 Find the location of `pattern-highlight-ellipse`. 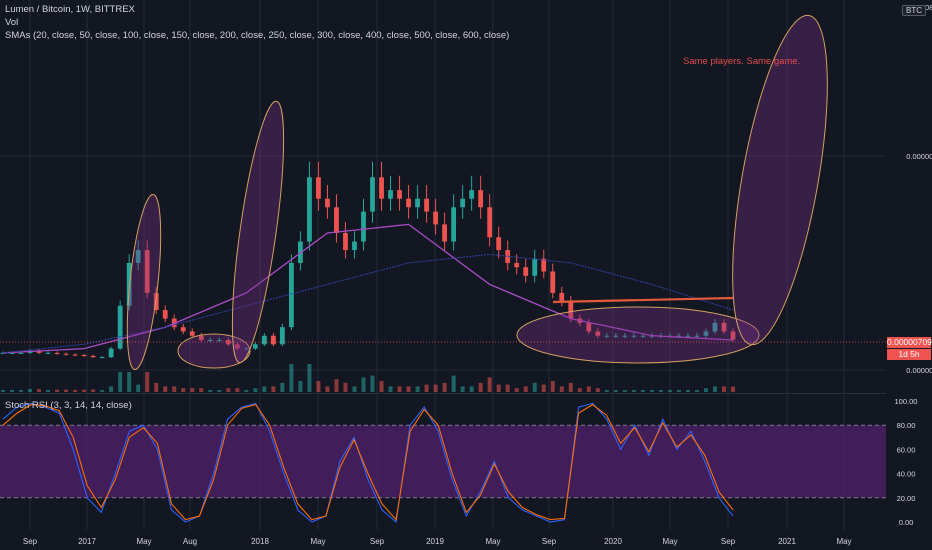

pattern-highlight-ellipse is located at coordinates (144, 282).